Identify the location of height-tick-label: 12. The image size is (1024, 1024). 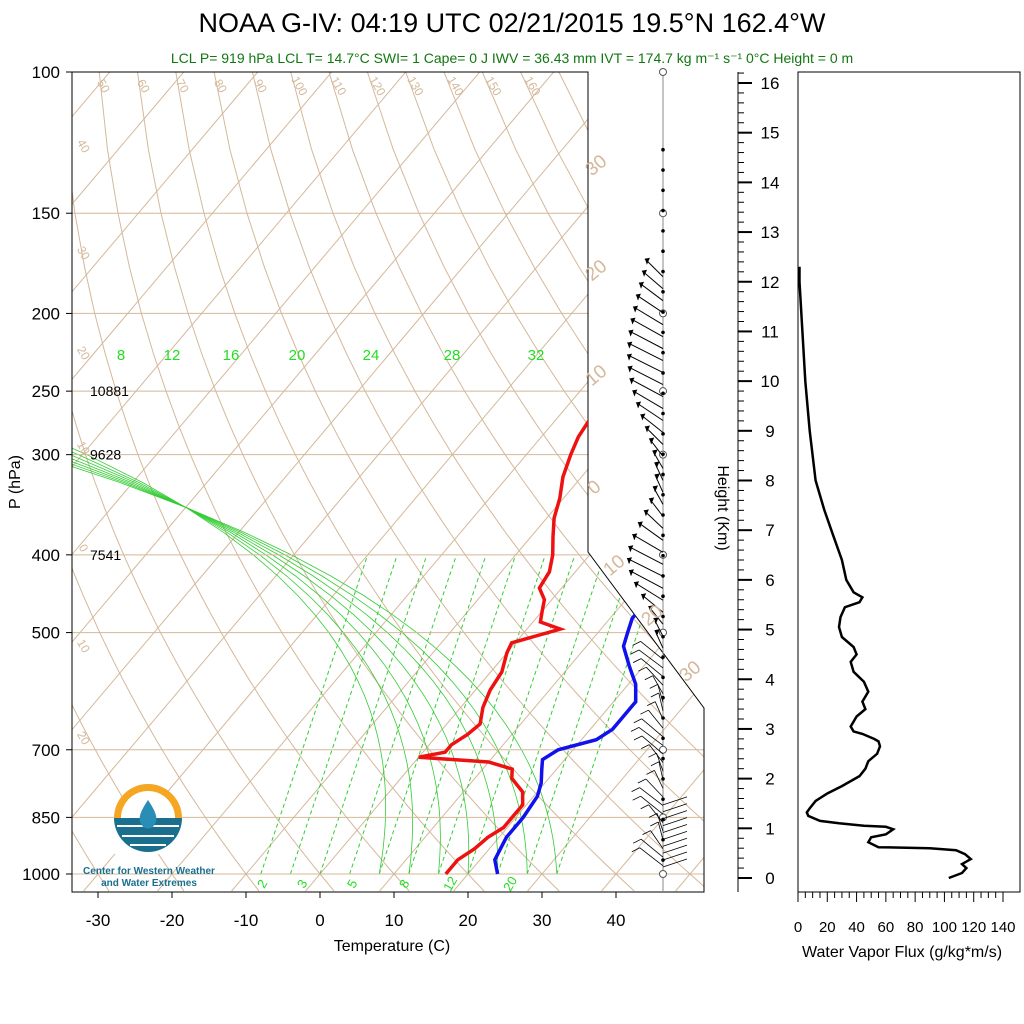
(770, 282).